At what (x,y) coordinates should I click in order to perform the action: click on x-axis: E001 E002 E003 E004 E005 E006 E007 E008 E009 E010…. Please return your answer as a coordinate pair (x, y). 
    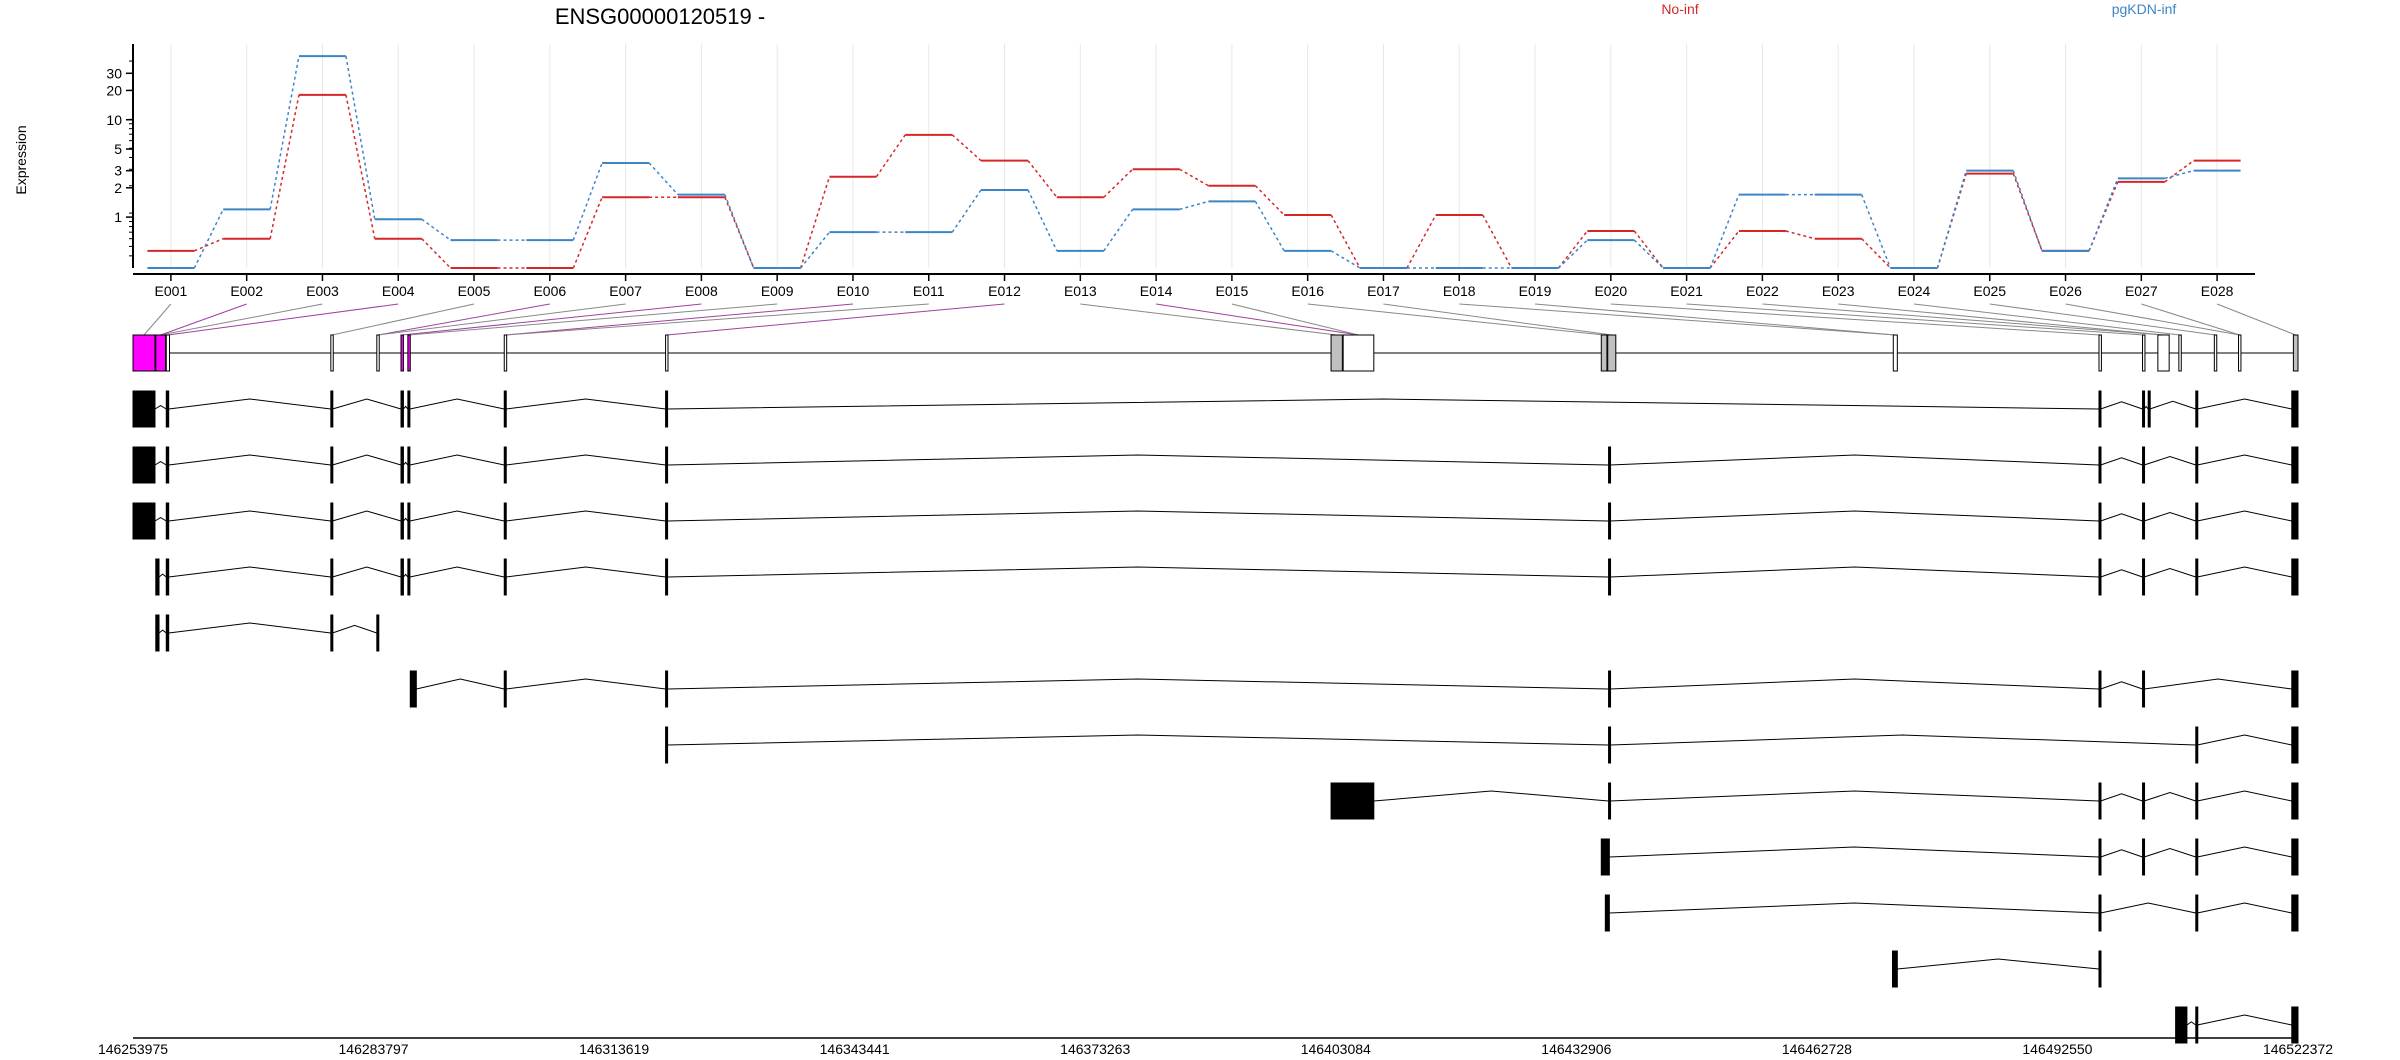
    Looking at the image, I should click on (1194, 286).